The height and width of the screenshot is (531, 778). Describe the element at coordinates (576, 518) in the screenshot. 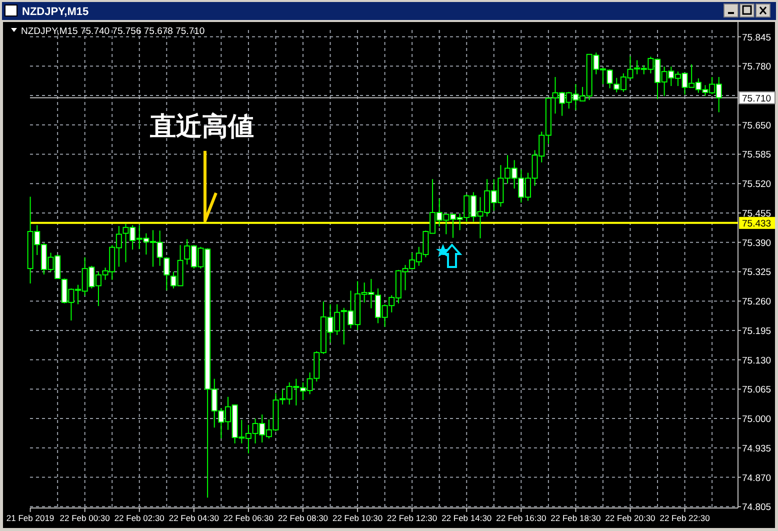

I see `x-tick-label: 22 Feb 18:30` at that location.